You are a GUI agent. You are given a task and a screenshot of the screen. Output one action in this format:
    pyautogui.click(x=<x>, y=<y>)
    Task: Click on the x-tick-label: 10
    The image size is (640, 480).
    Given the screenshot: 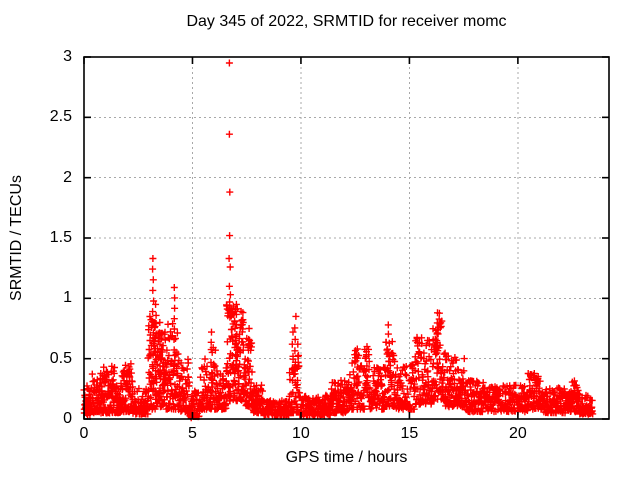 What is the action you would take?
    pyautogui.click(x=301, y=433)
    